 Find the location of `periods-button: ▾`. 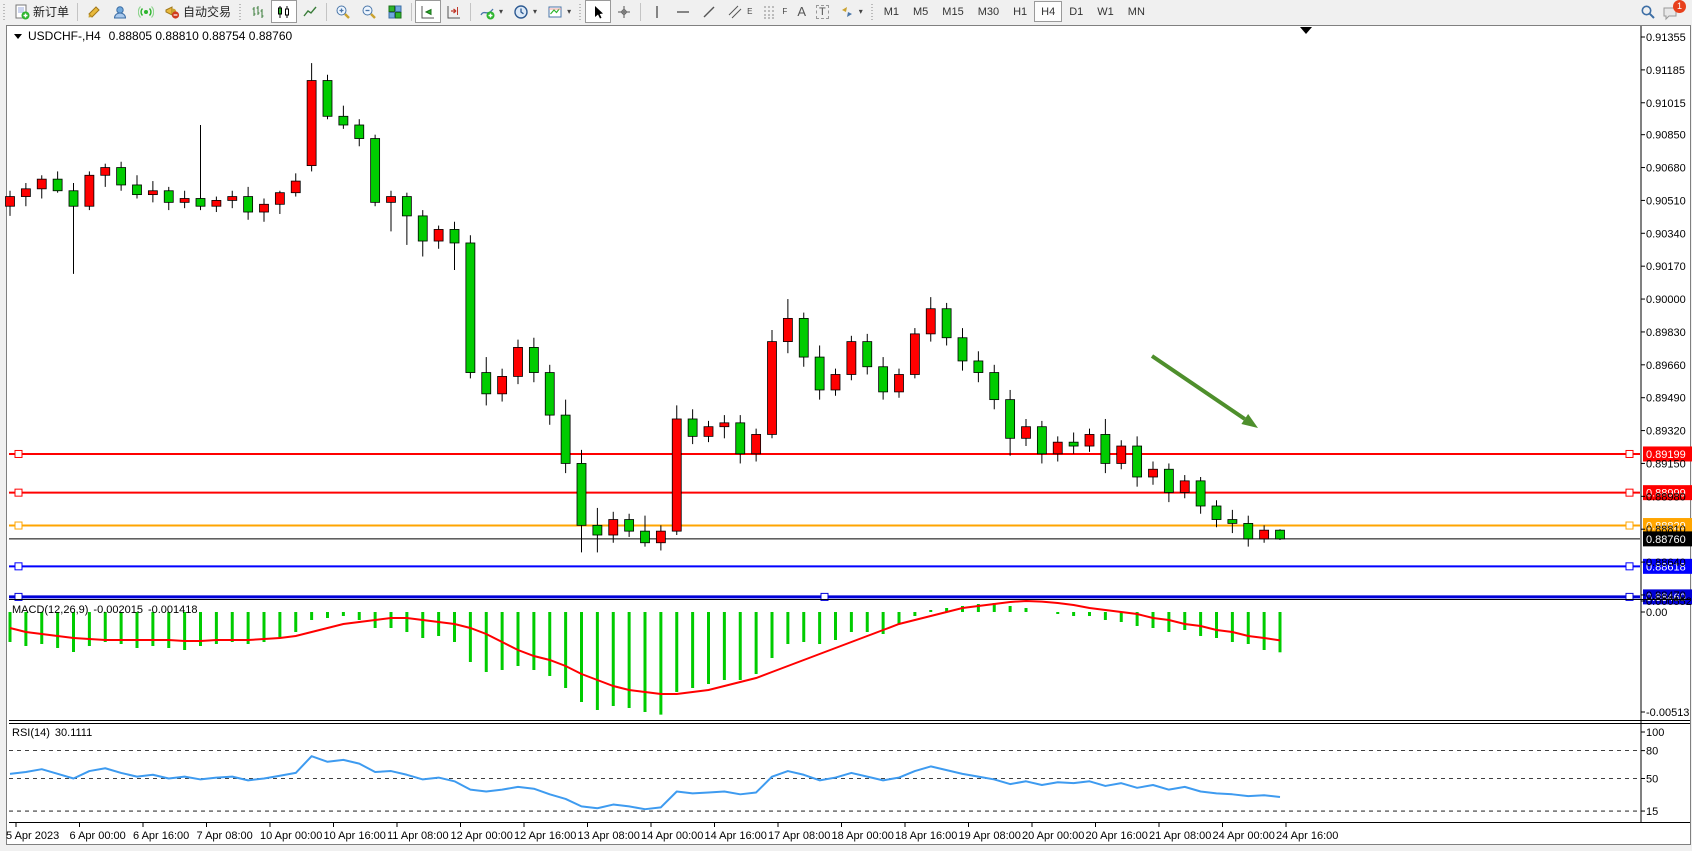

periods-button: ▾ is located at coordinates (525, 11).